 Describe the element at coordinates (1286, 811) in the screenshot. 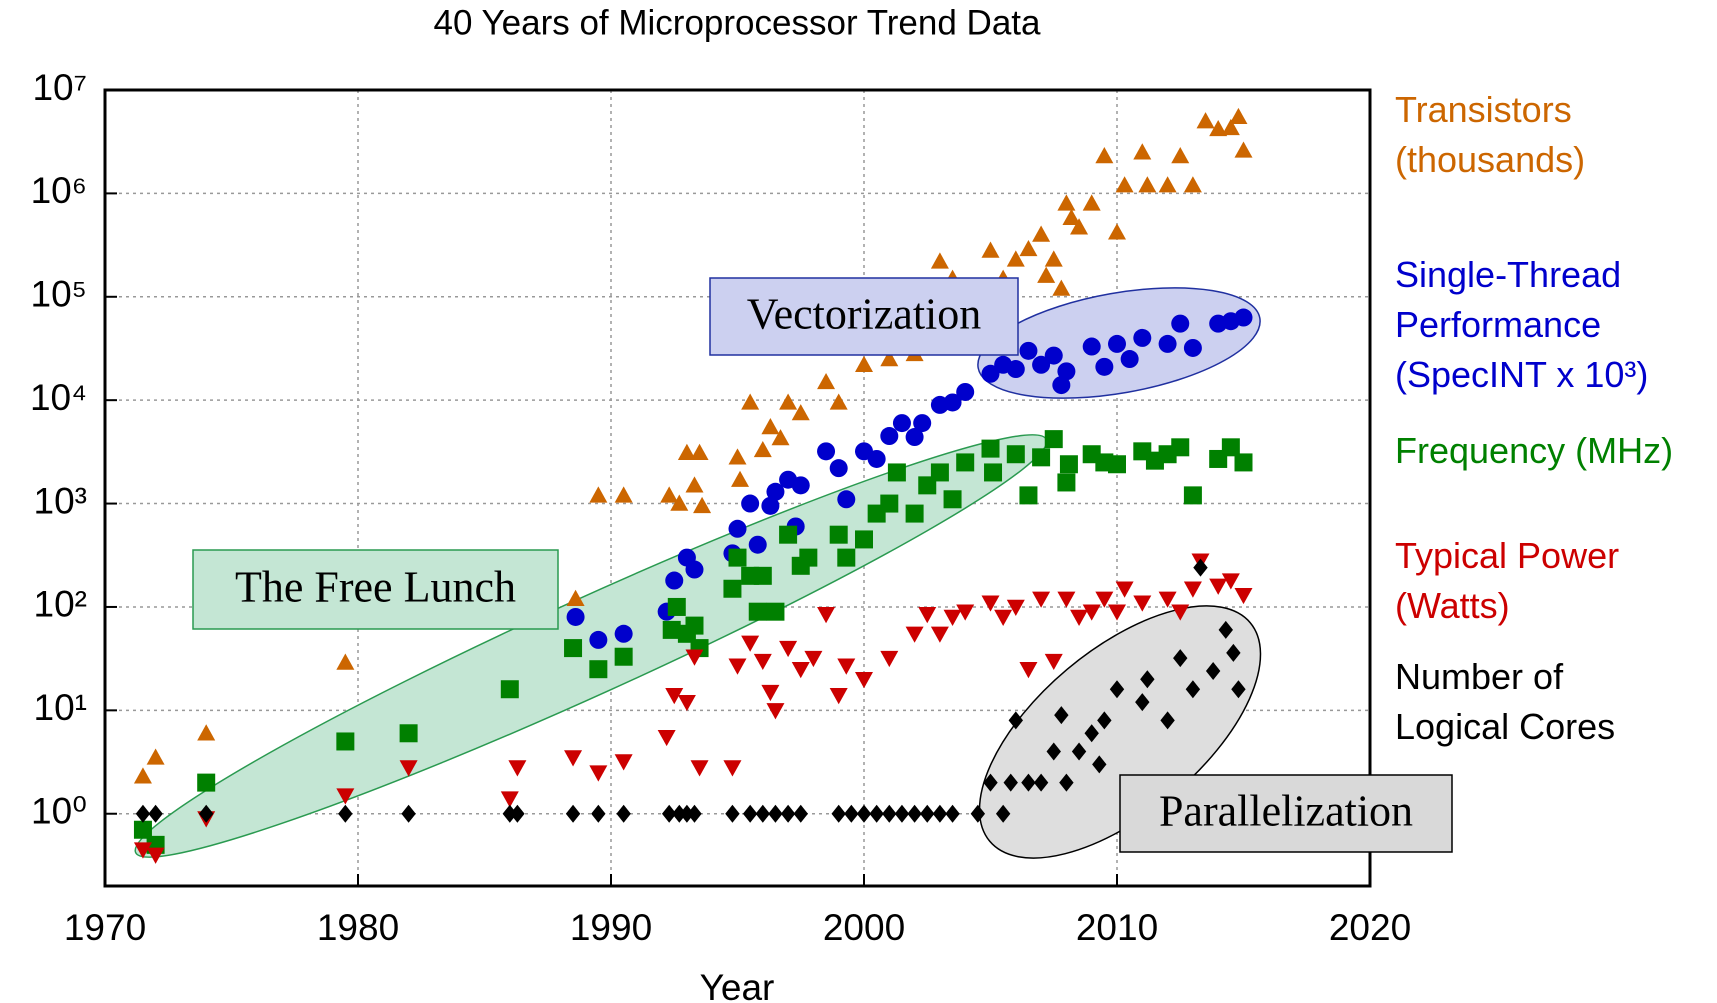

I see `annotation: Parallelization` at that location.